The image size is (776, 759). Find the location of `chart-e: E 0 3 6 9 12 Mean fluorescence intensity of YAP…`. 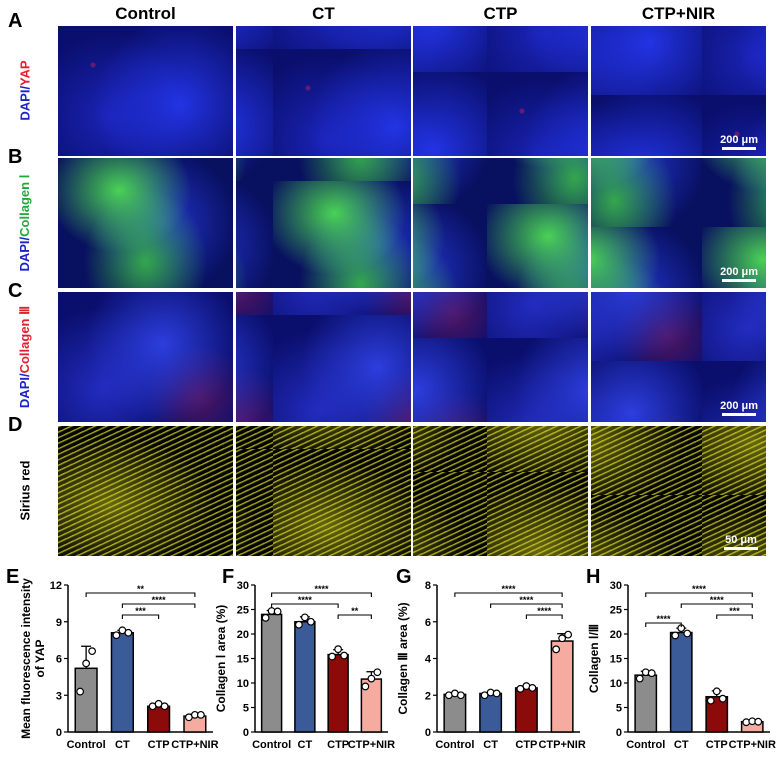

chart-e: E 0 3 6 9 12 Mean fluorescence intensity of YAP… is located at coordinates (112, 658).